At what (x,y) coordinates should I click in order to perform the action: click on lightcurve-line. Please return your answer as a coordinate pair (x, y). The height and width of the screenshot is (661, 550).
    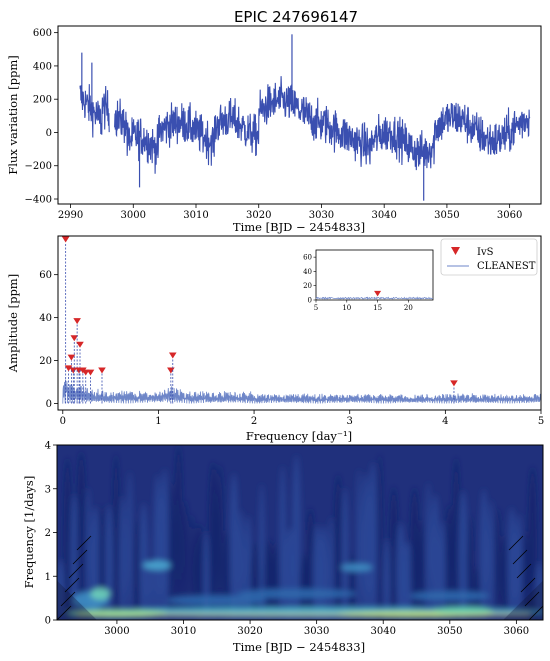
    Looking at the image, I should click on (305, 125).